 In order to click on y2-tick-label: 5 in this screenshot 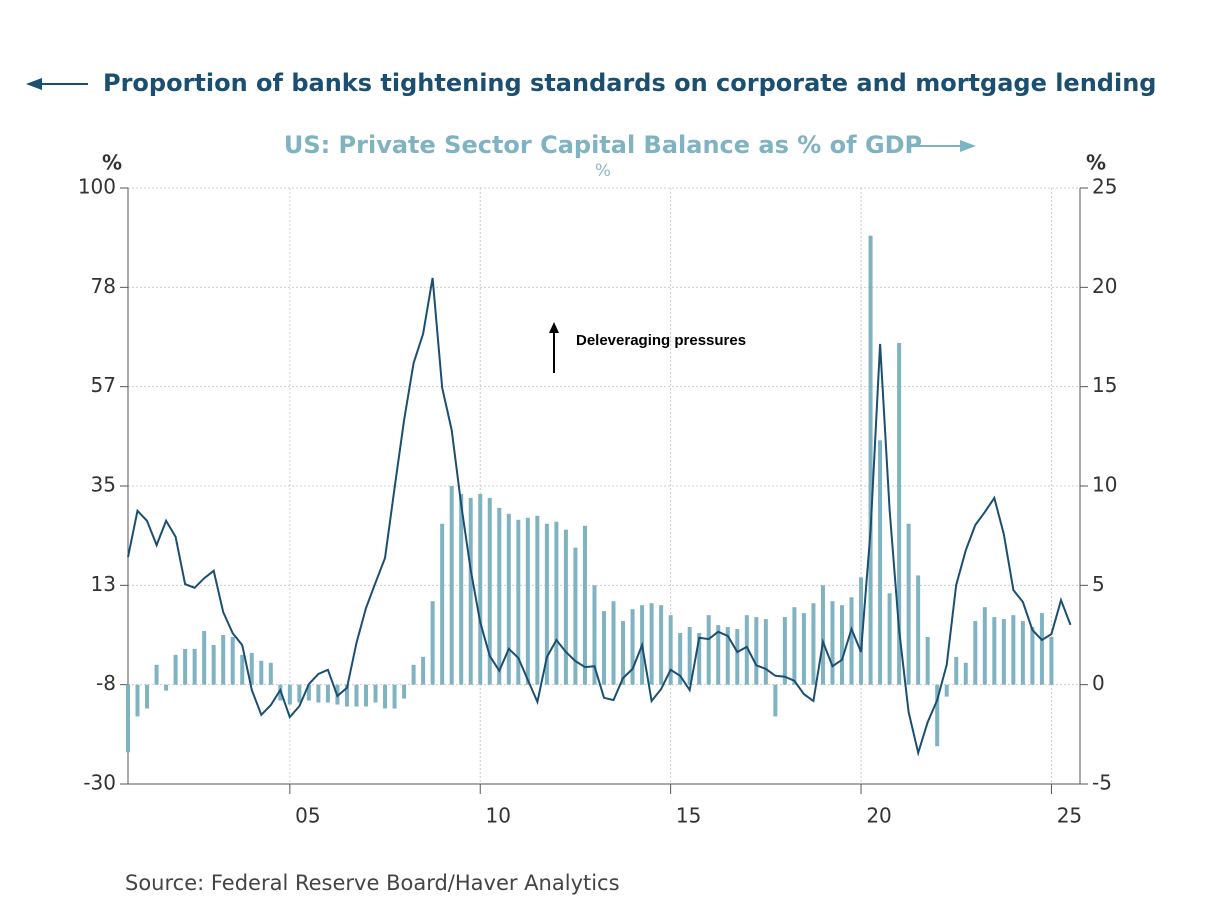, I will do `click(1098, 584)`.